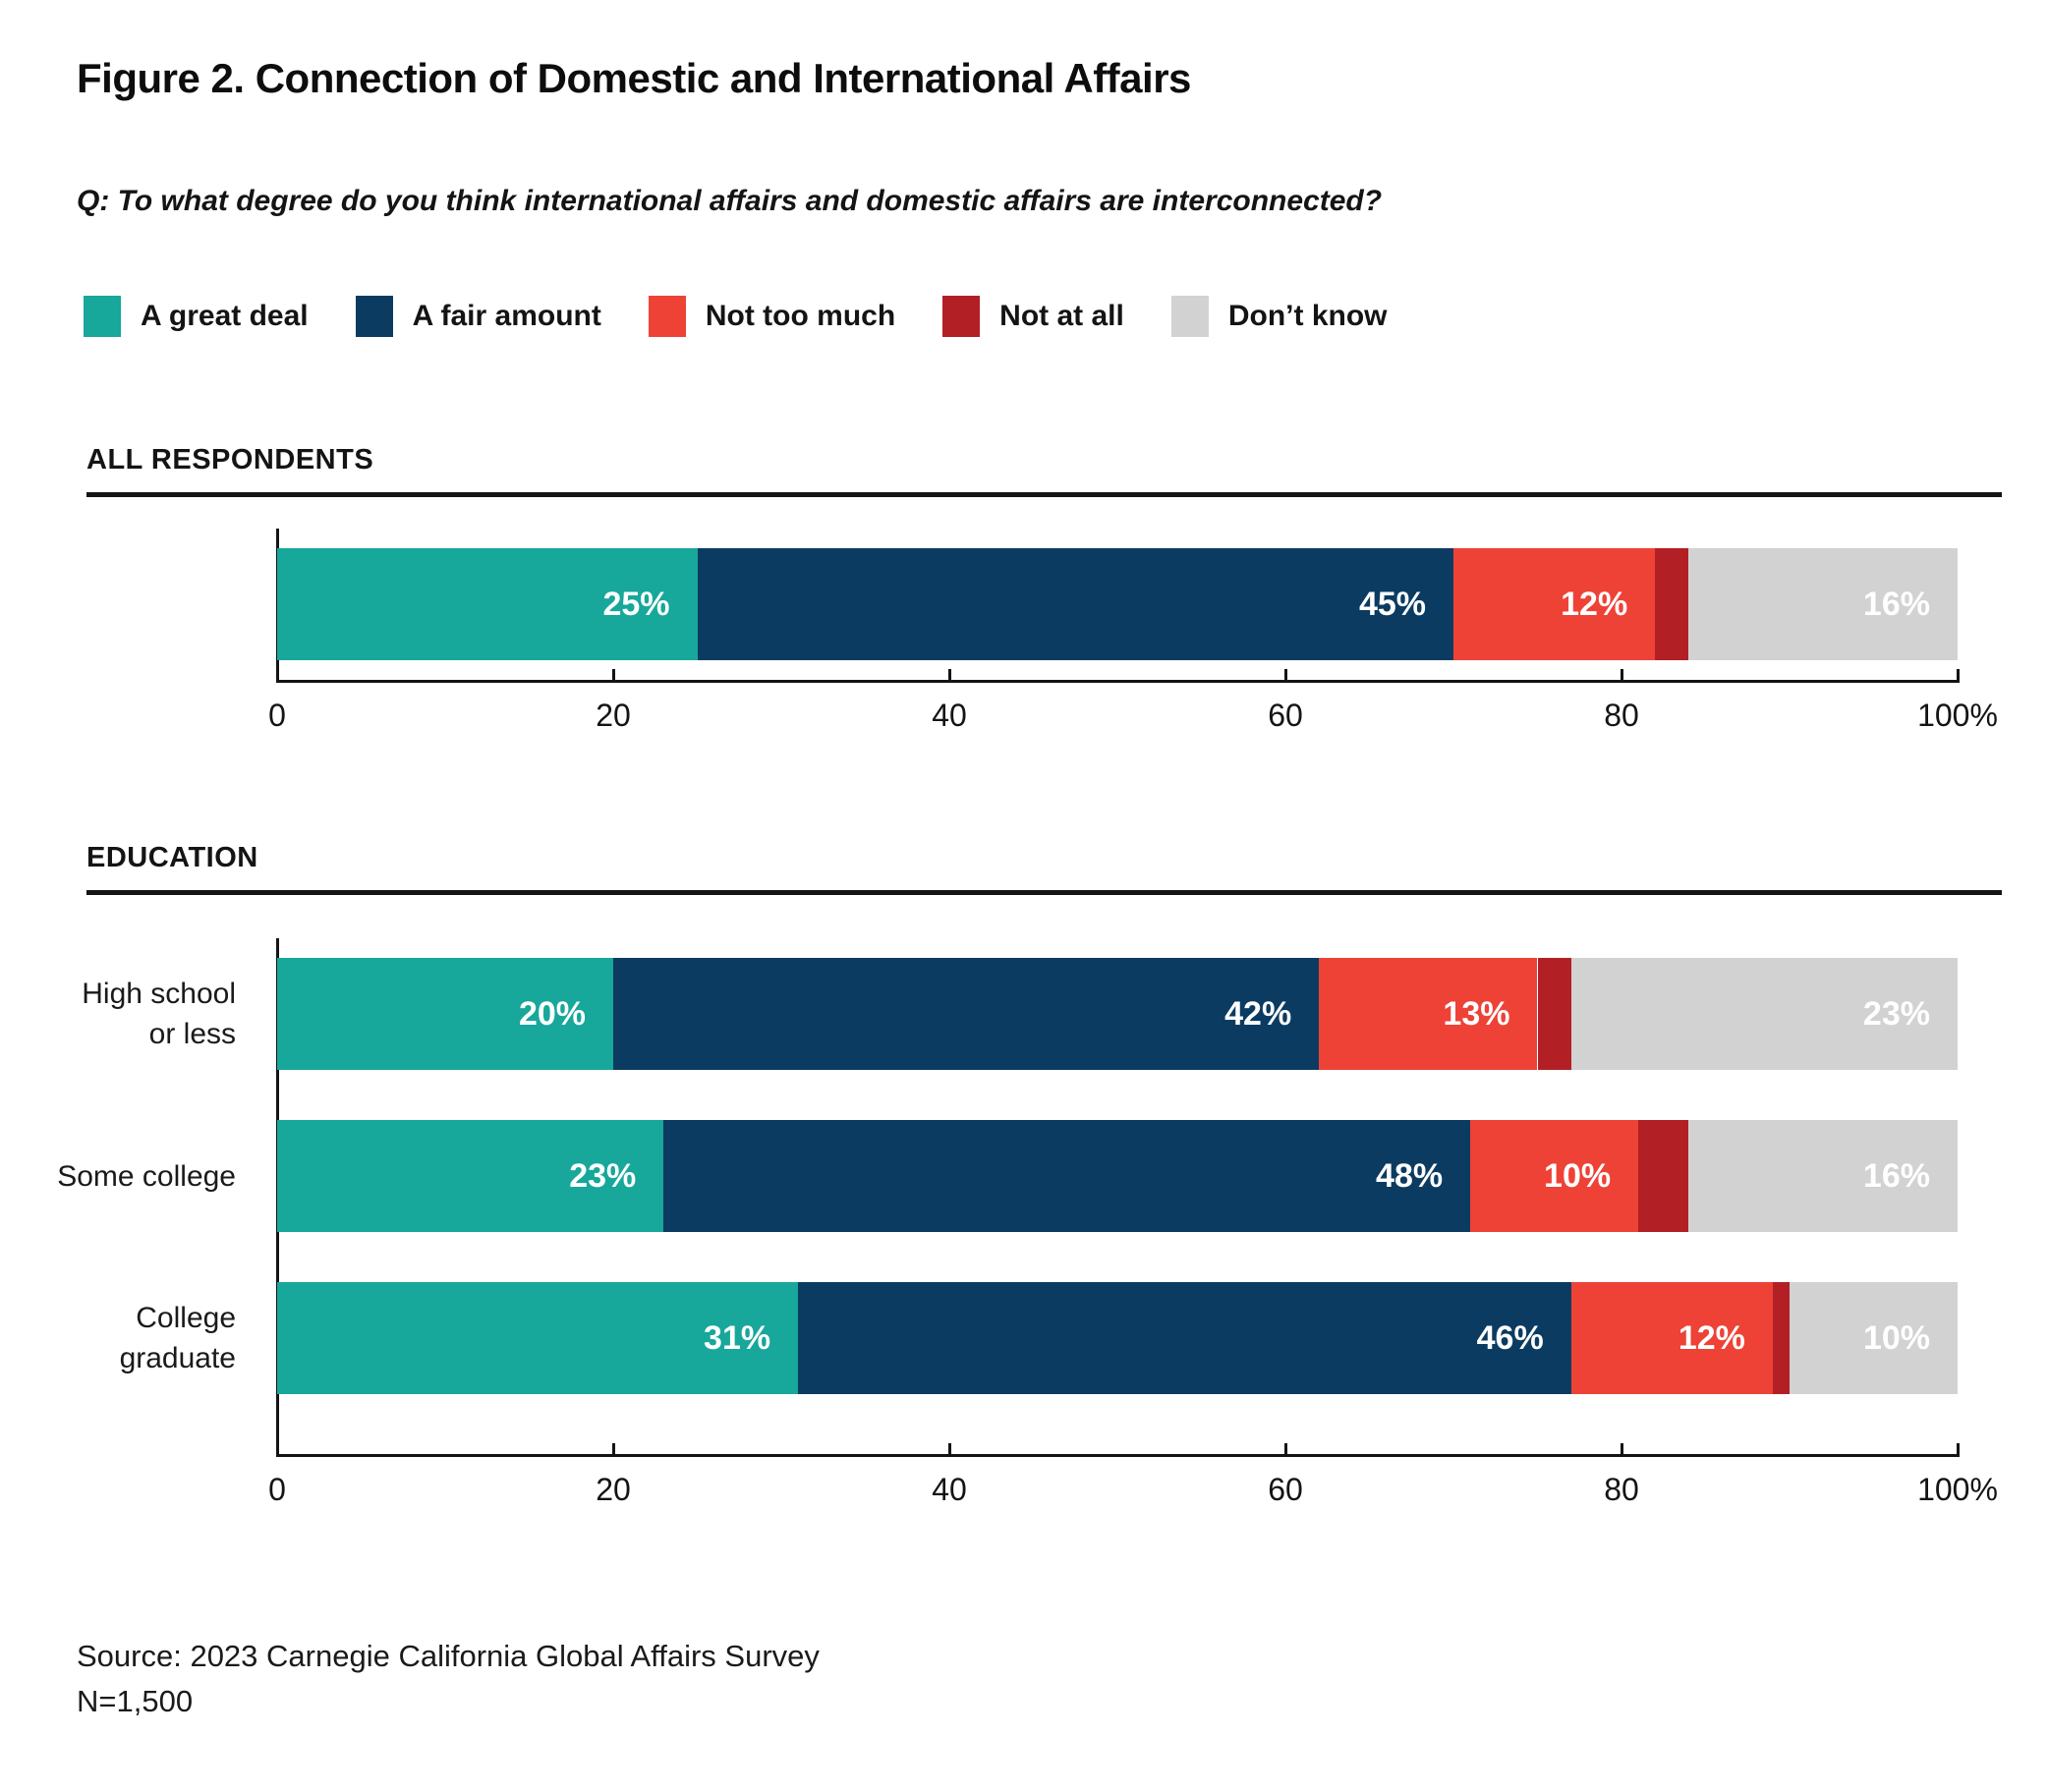  I want to click on segment-value-label: 46%, so click(1510, 1337).